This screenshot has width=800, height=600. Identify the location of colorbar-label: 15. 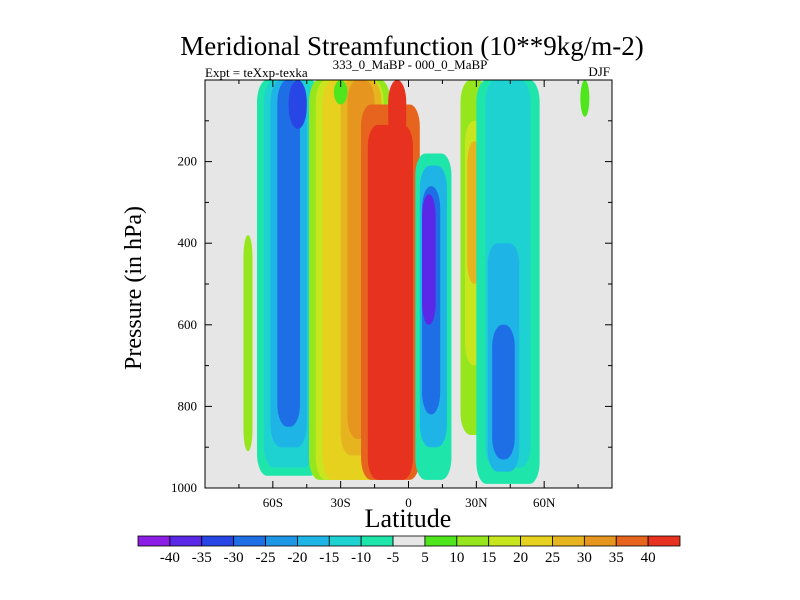
(488, 558).